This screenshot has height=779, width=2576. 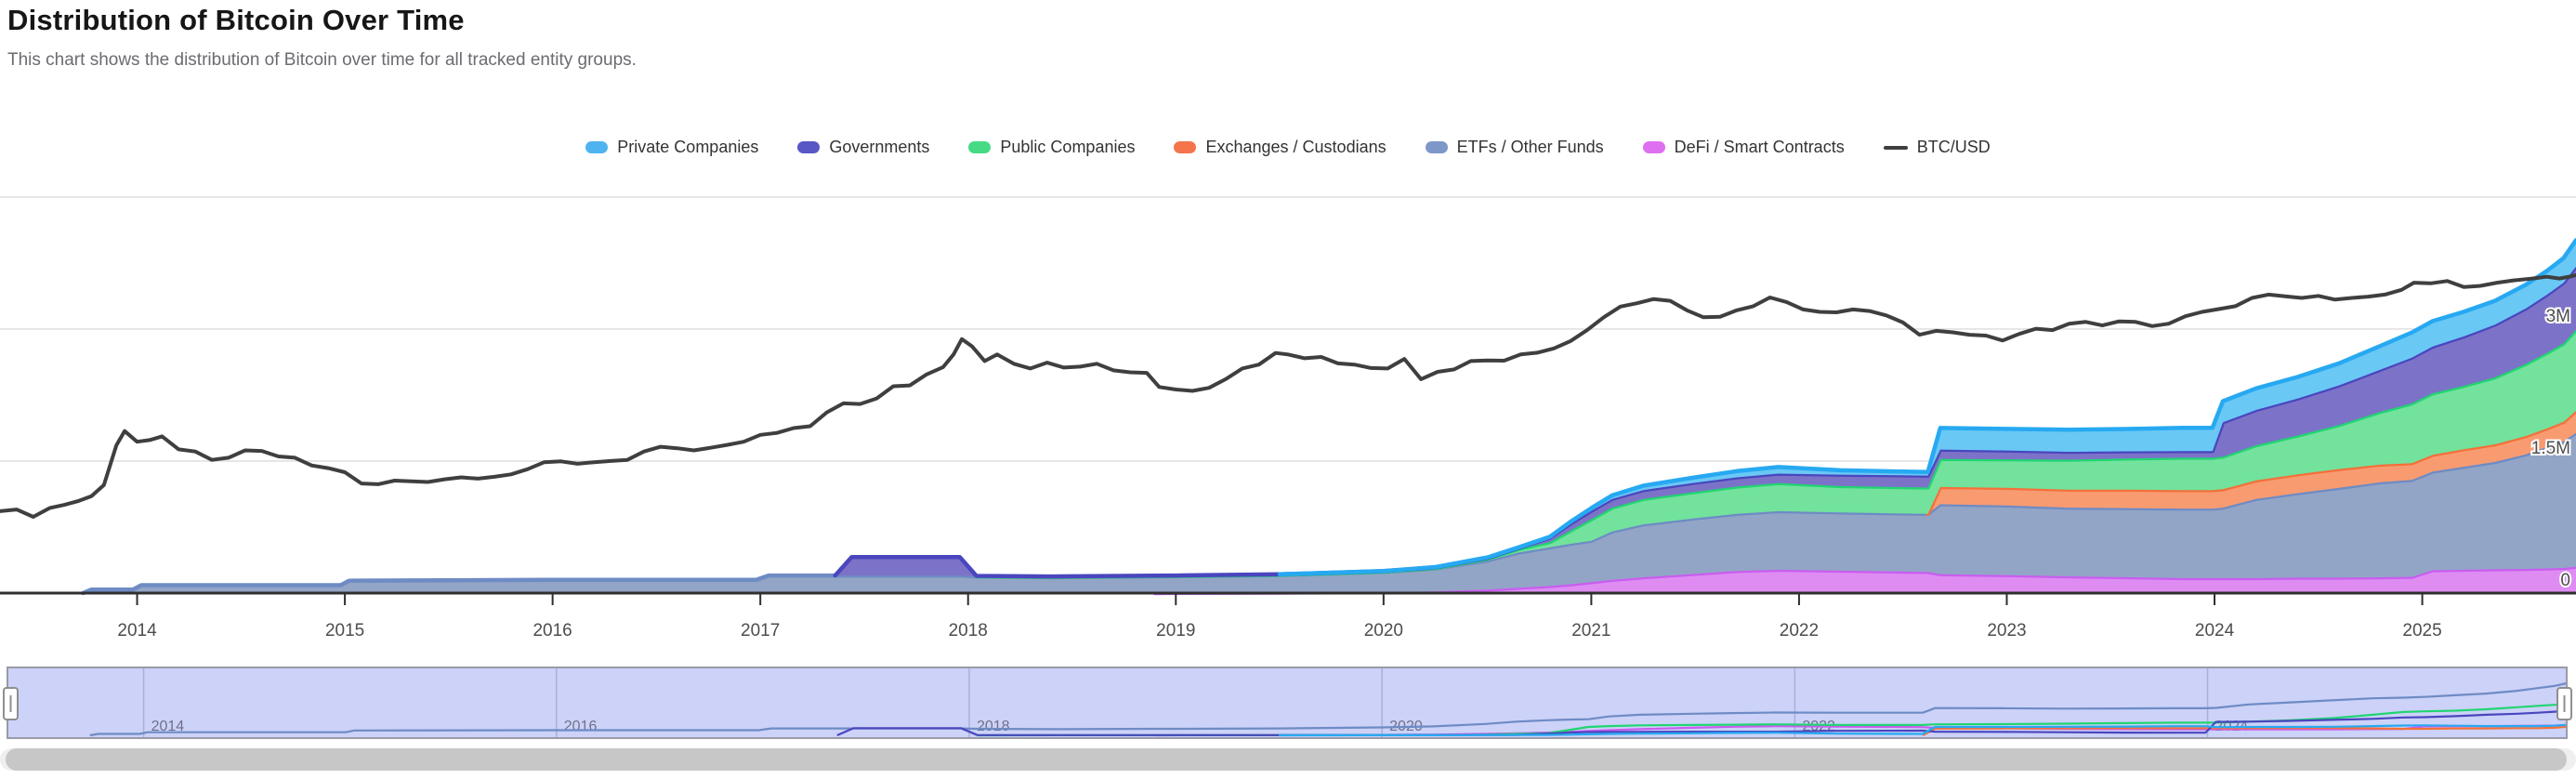 What do you see at coordinates (552, 630) in the screenshot?
I see `x-tick-label-2016: 2016` at bounding box center [552, 630].